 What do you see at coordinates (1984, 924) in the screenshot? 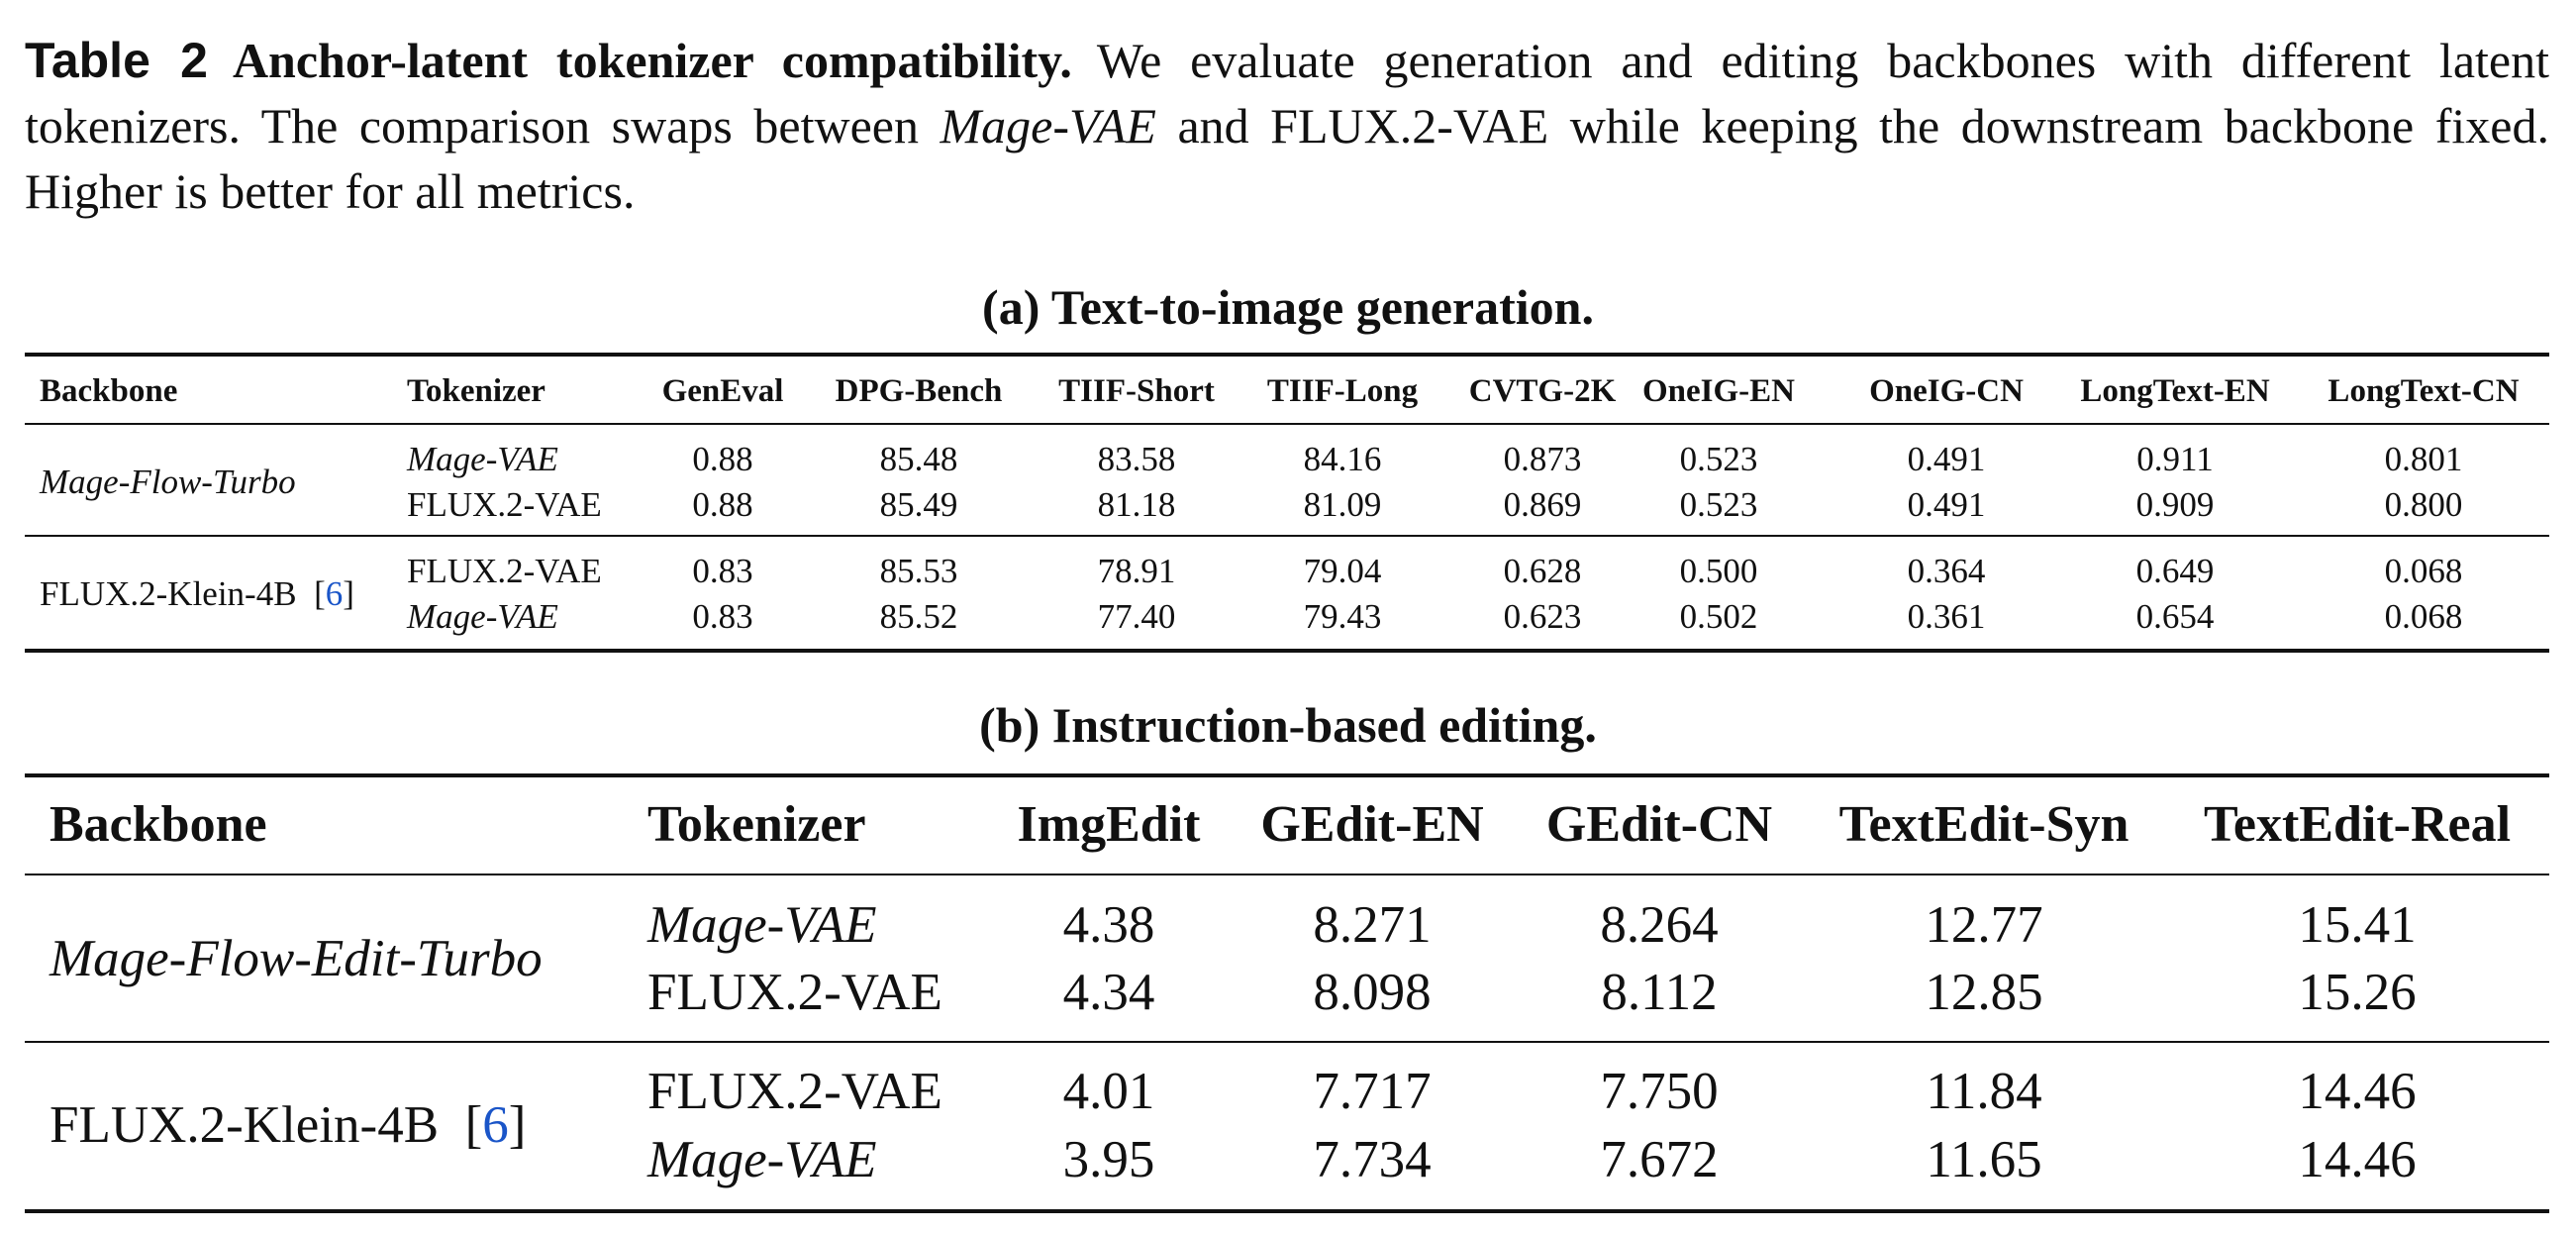
I see `cell-value: 12.77` at bounding box center [1984, 924].